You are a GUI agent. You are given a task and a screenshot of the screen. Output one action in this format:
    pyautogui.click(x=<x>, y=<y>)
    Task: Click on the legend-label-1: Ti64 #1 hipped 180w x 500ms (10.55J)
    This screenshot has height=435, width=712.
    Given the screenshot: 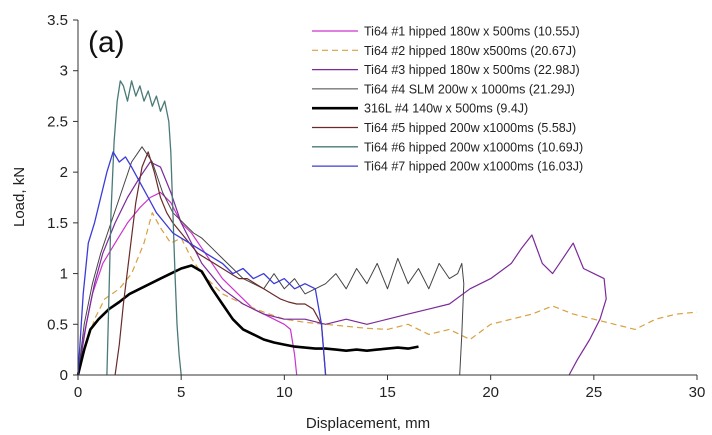 What is the action you would take?
    pyautogui.click(x=472, y=32)
    